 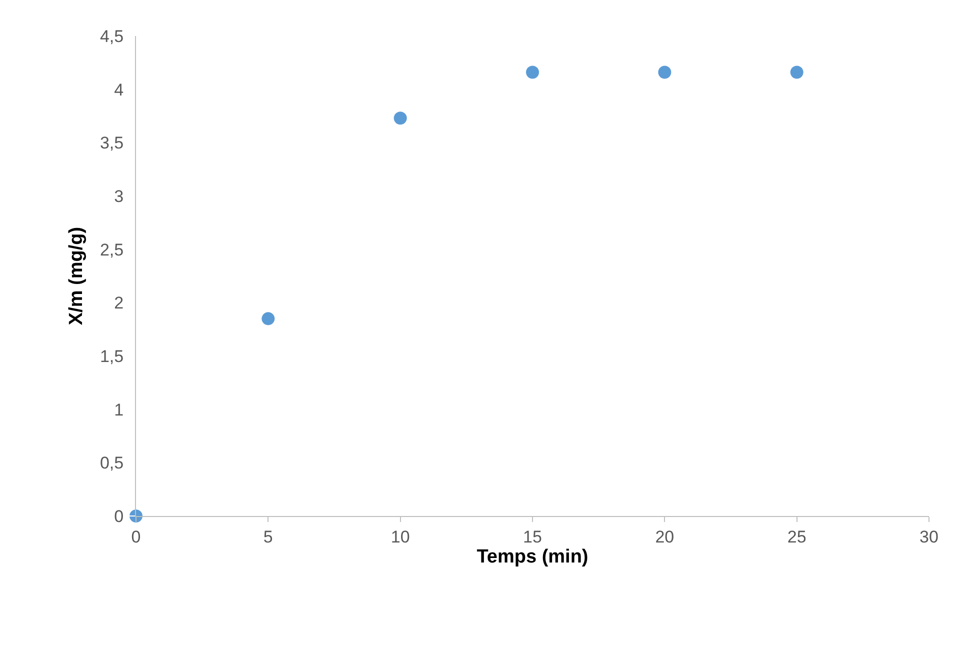 I want to click on y-tick-label: 2,5, so click(x=112, y=250).